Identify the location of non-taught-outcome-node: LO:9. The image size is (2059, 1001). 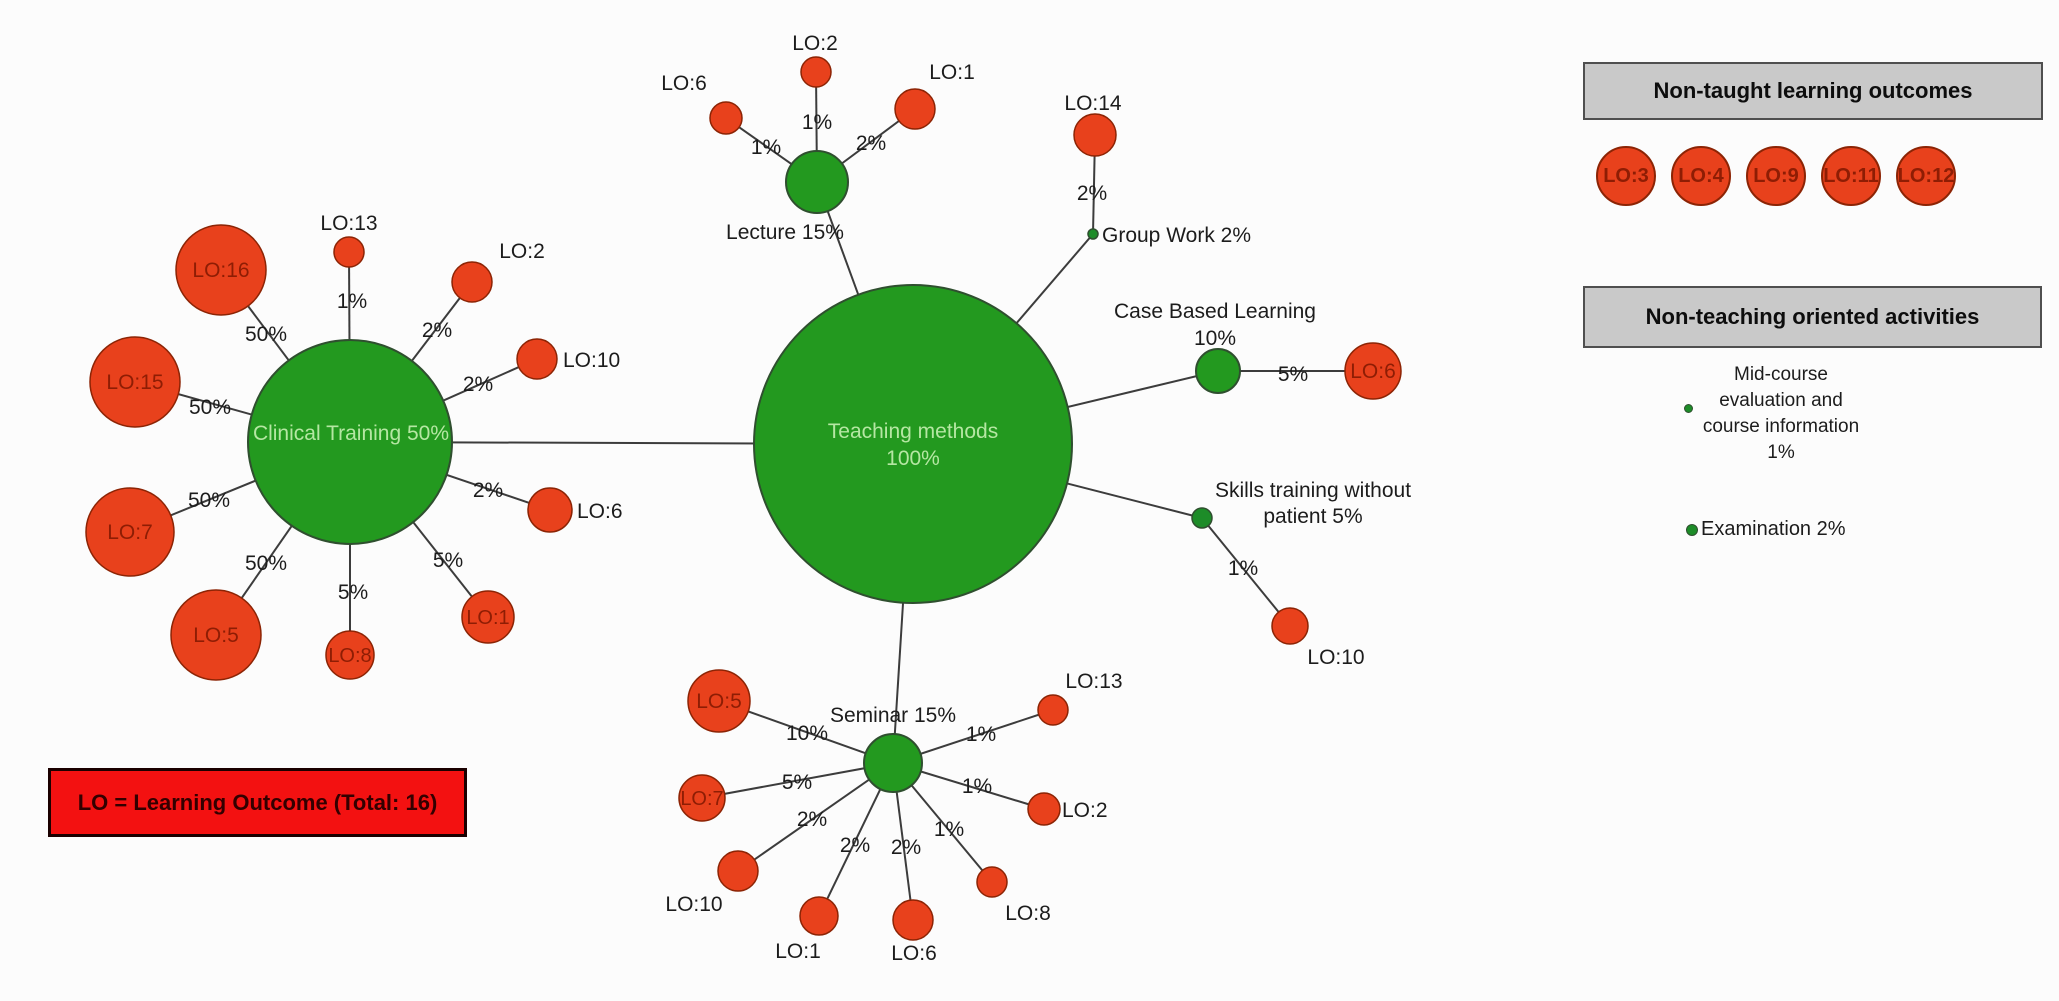
(1776, 176).